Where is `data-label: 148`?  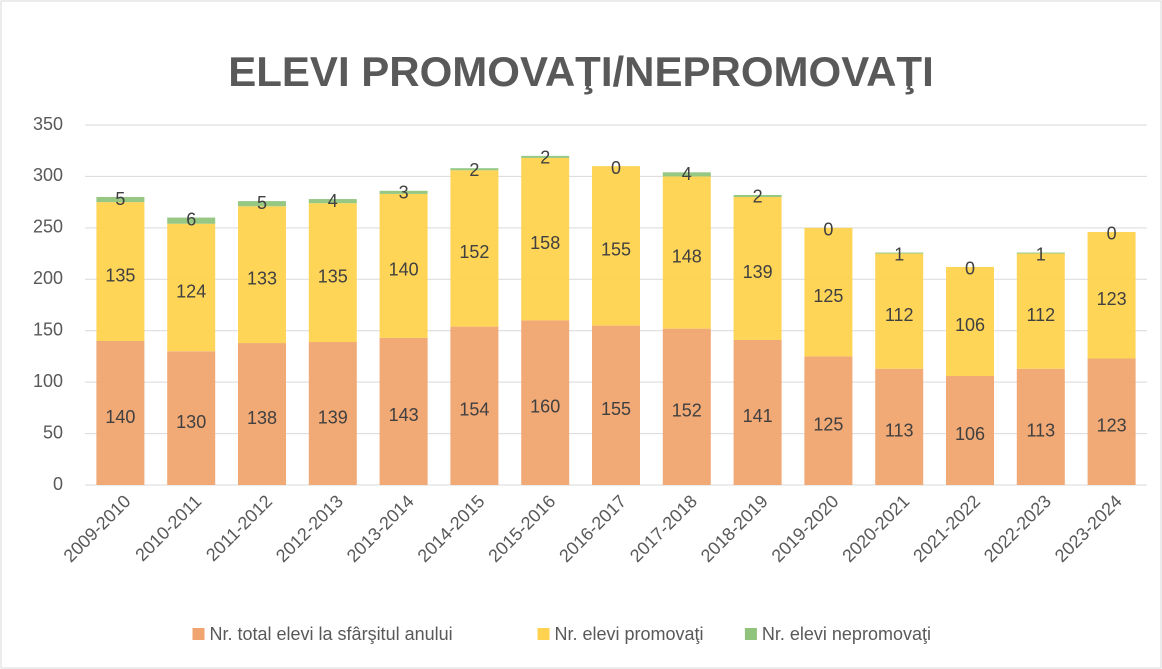 data-label: 148 is located at coordinates (687, 256).